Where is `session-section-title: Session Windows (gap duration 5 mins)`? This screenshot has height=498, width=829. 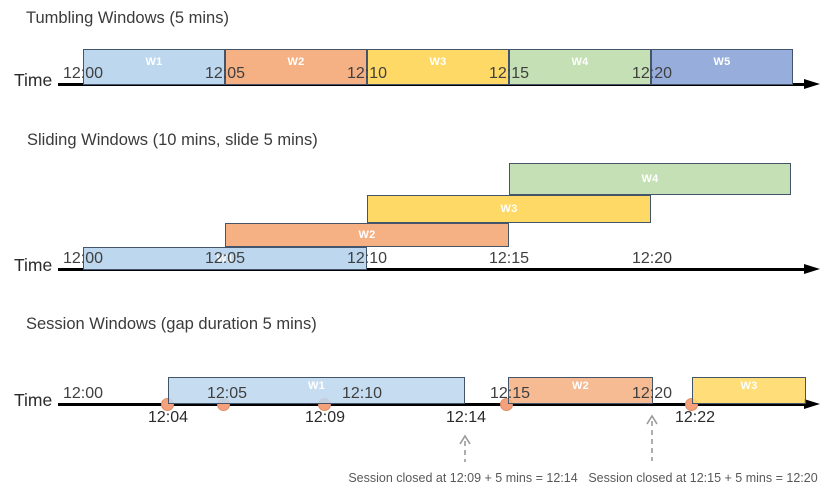
session-section-title: Session Windows (gap duration 5 mins) is located at coordinates (171, 324).